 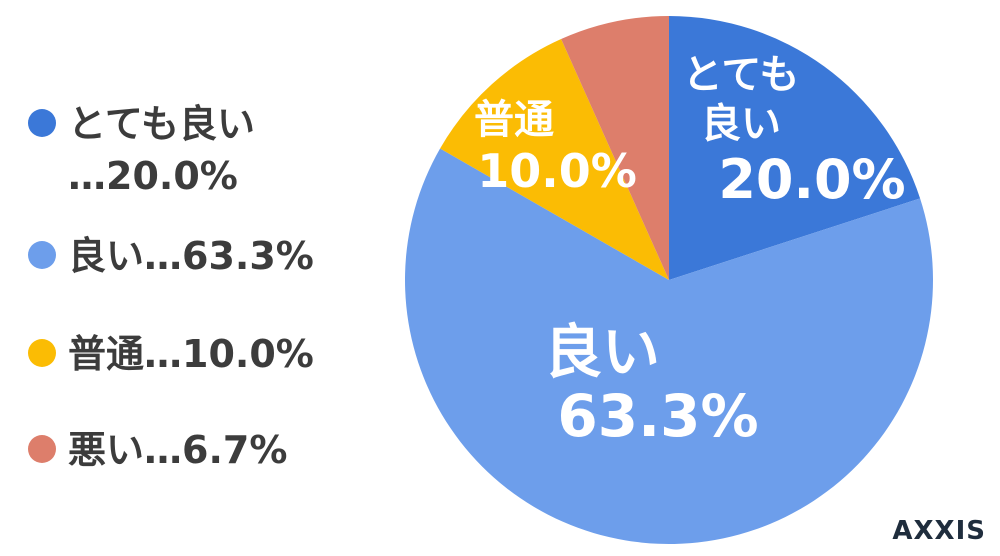 I want to click on pie-slice-normal, so click(x=554, y=159).